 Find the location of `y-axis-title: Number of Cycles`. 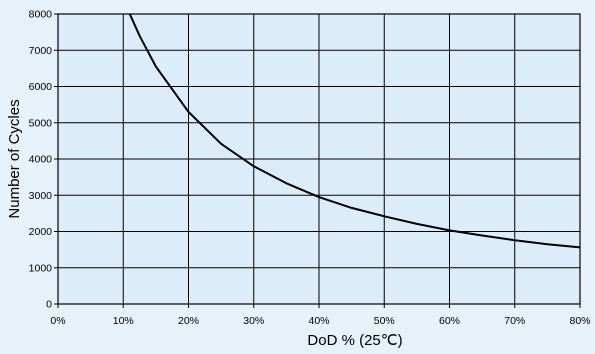

y-axis-title: Number of Cycles is located at coordinates (14, 158).